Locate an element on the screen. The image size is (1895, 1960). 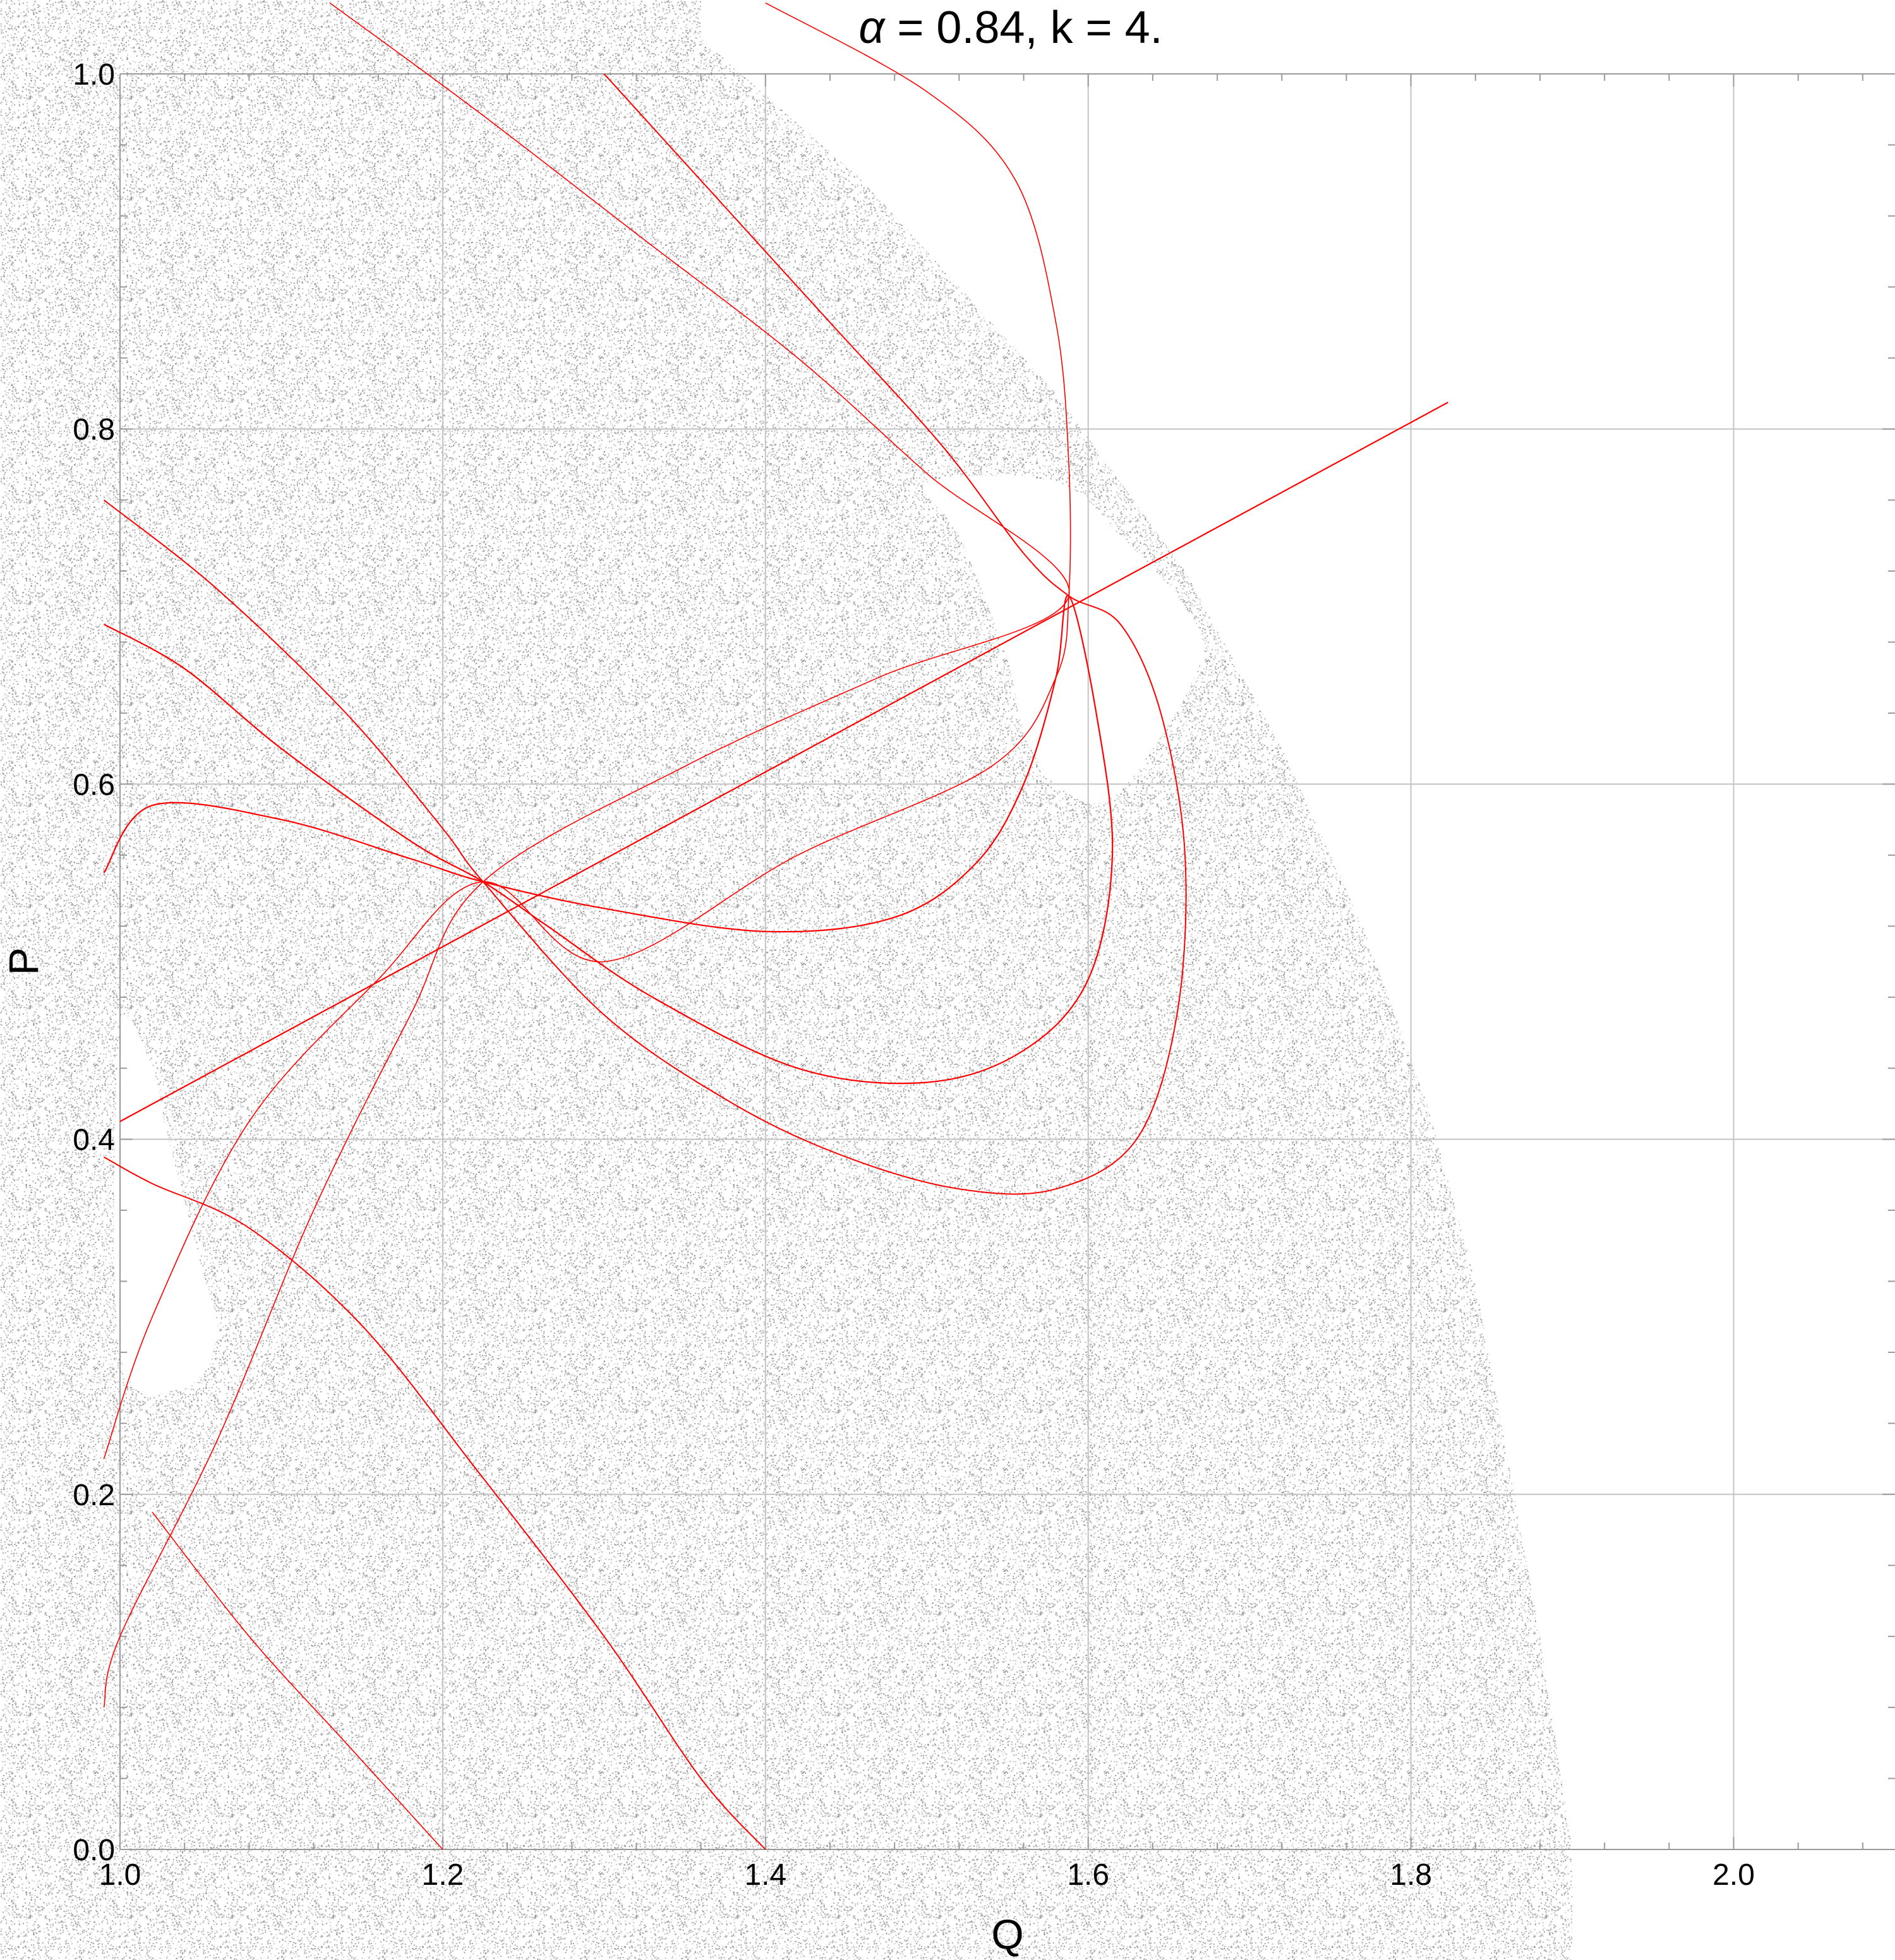
x-tick-label: 1.4 is located at coordinates (765, 1875).